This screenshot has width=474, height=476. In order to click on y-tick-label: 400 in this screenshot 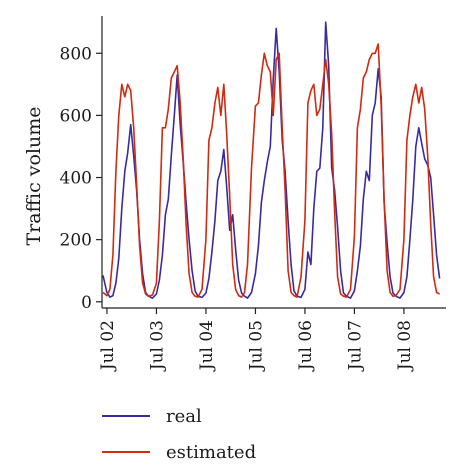, I will do `click(76, 179)`.